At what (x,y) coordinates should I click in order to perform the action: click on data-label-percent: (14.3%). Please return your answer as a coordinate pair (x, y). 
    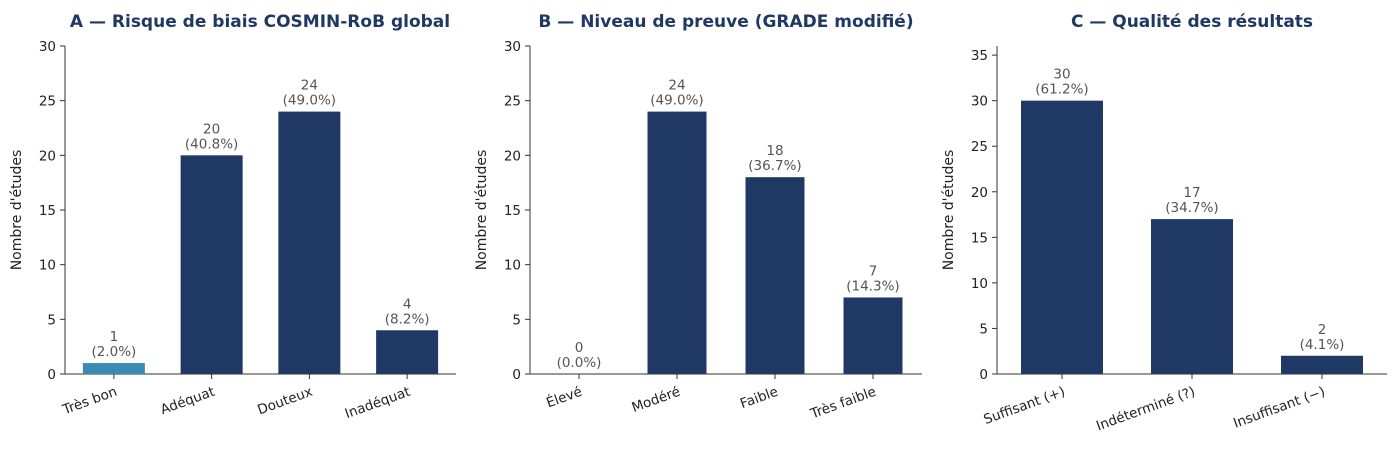
    Looking at the image, I should click on (872, 286).